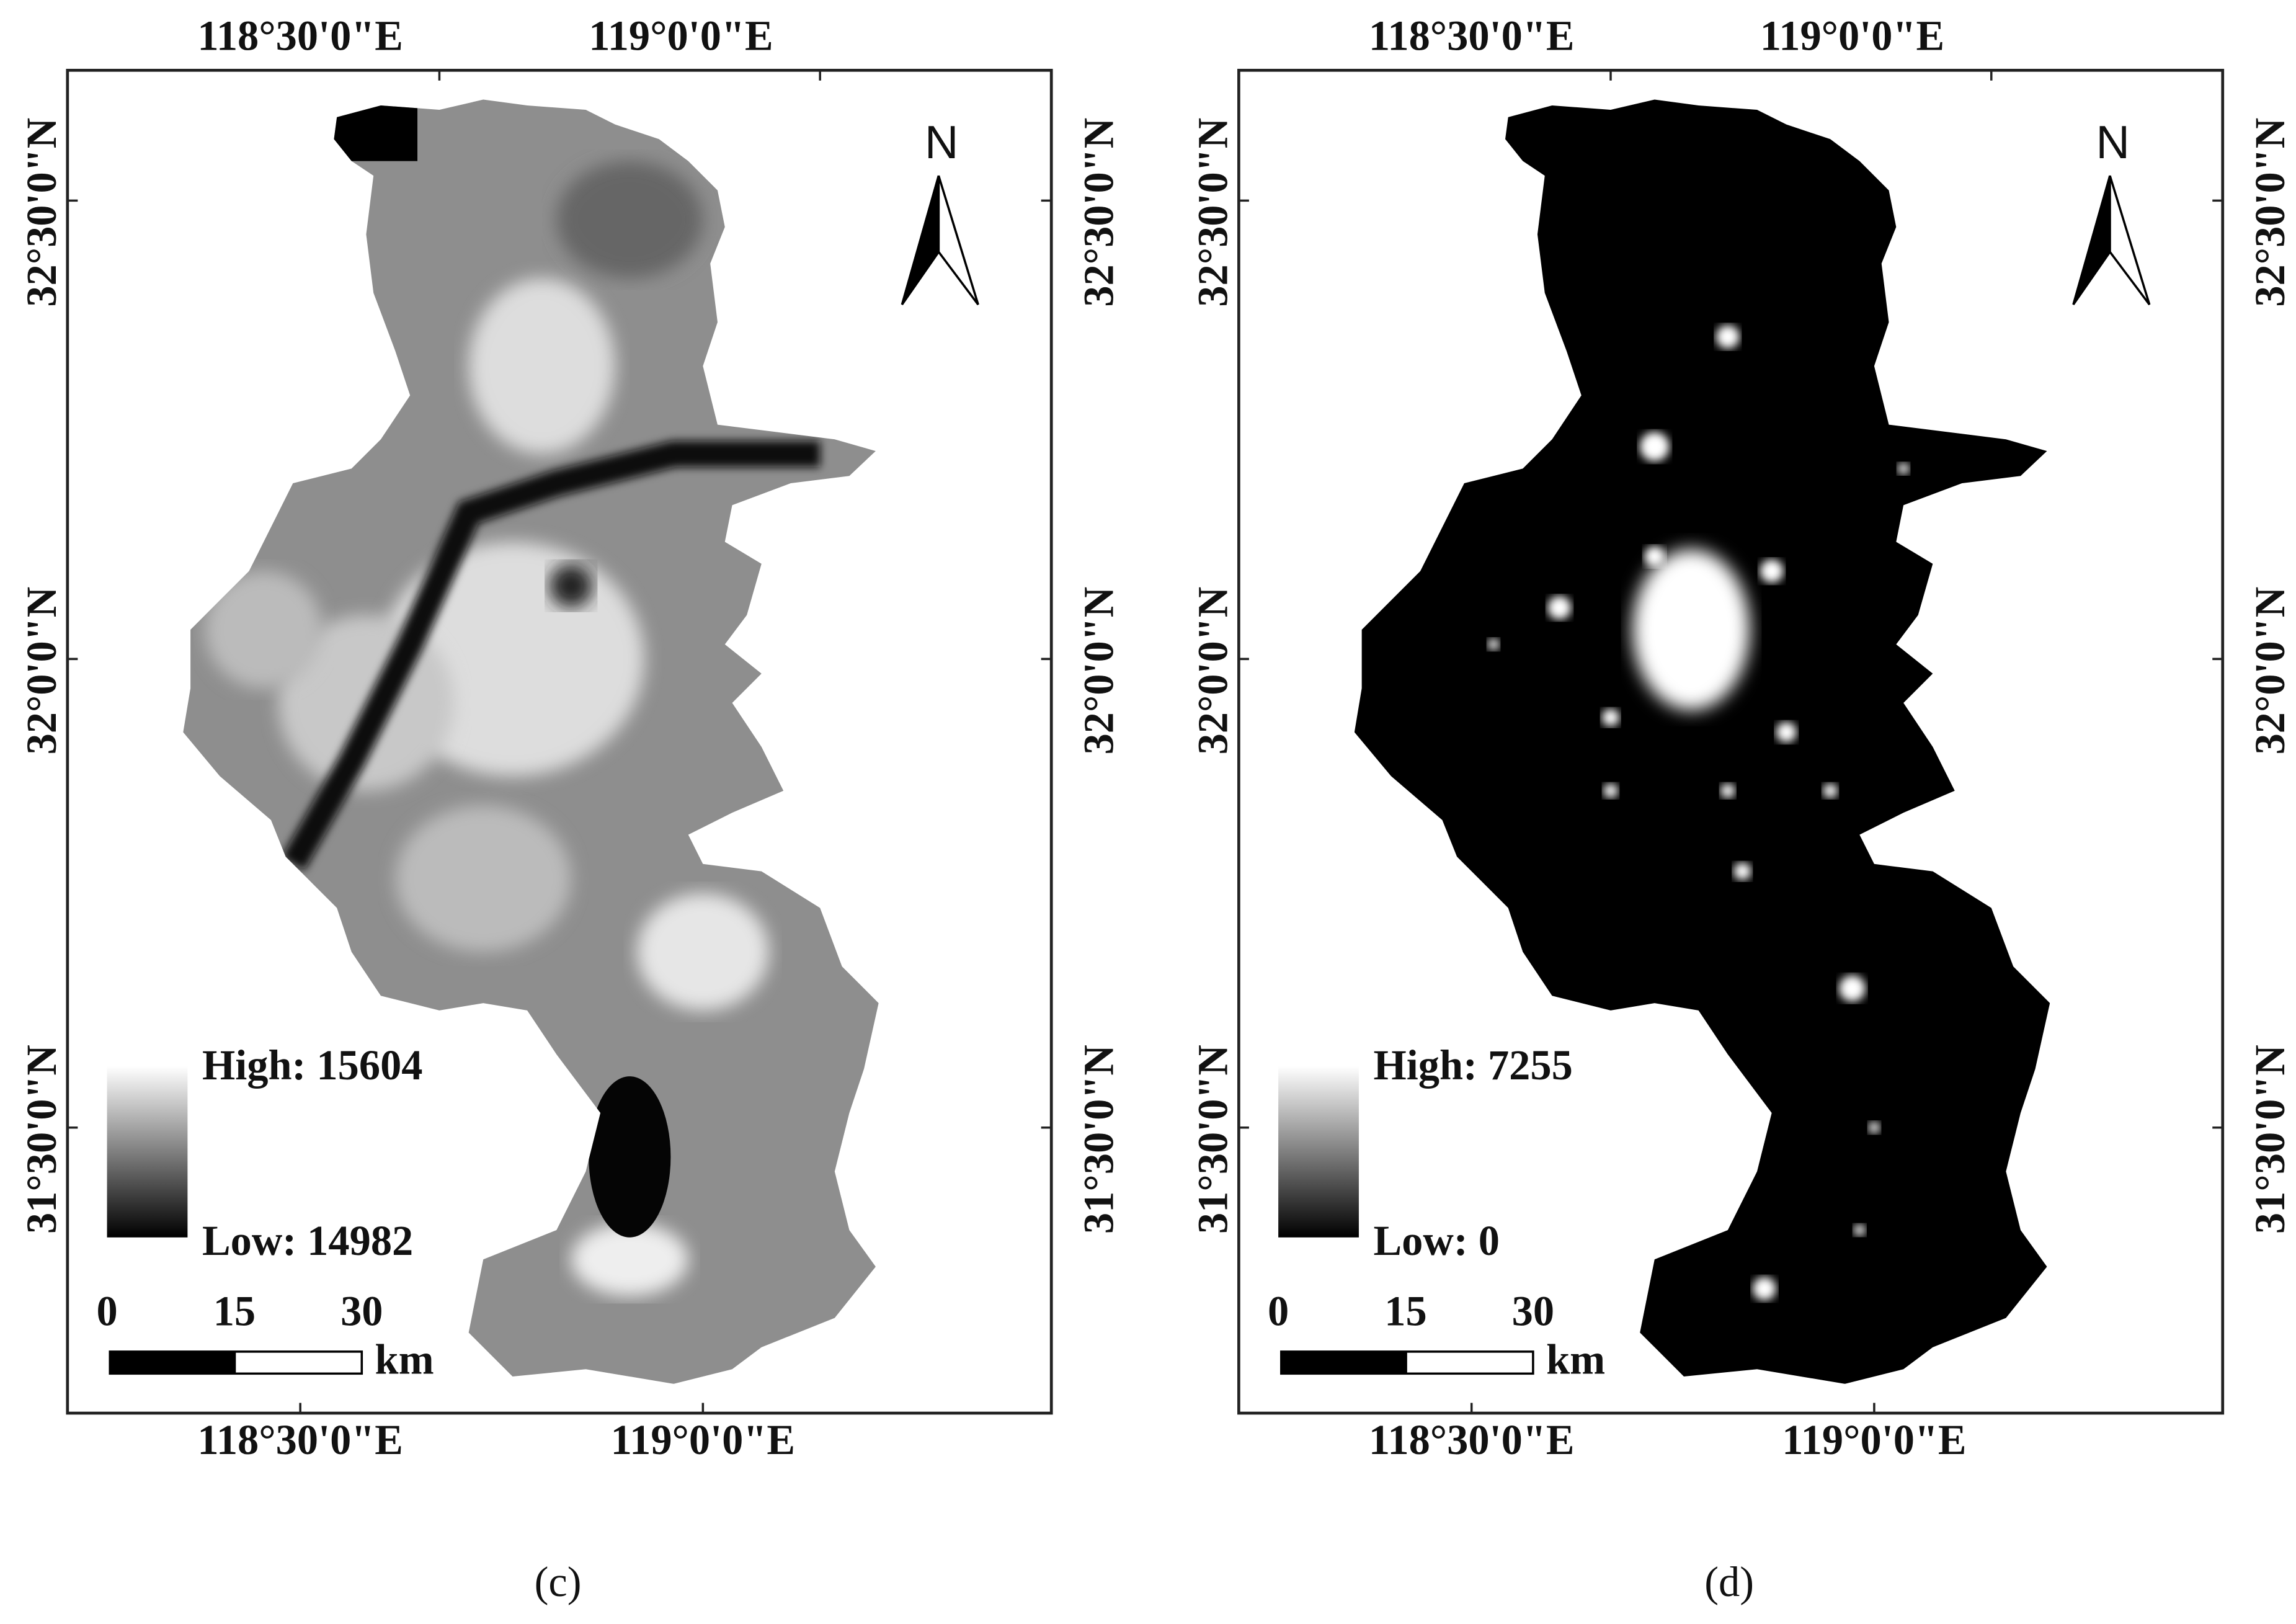 The width and height of the screenshot is (2296, 1624). What do you see at coordinates (1473, 1065) in the screenshot?
I see `legend-high: High: 7255` at bounding box center [1473, 1065].